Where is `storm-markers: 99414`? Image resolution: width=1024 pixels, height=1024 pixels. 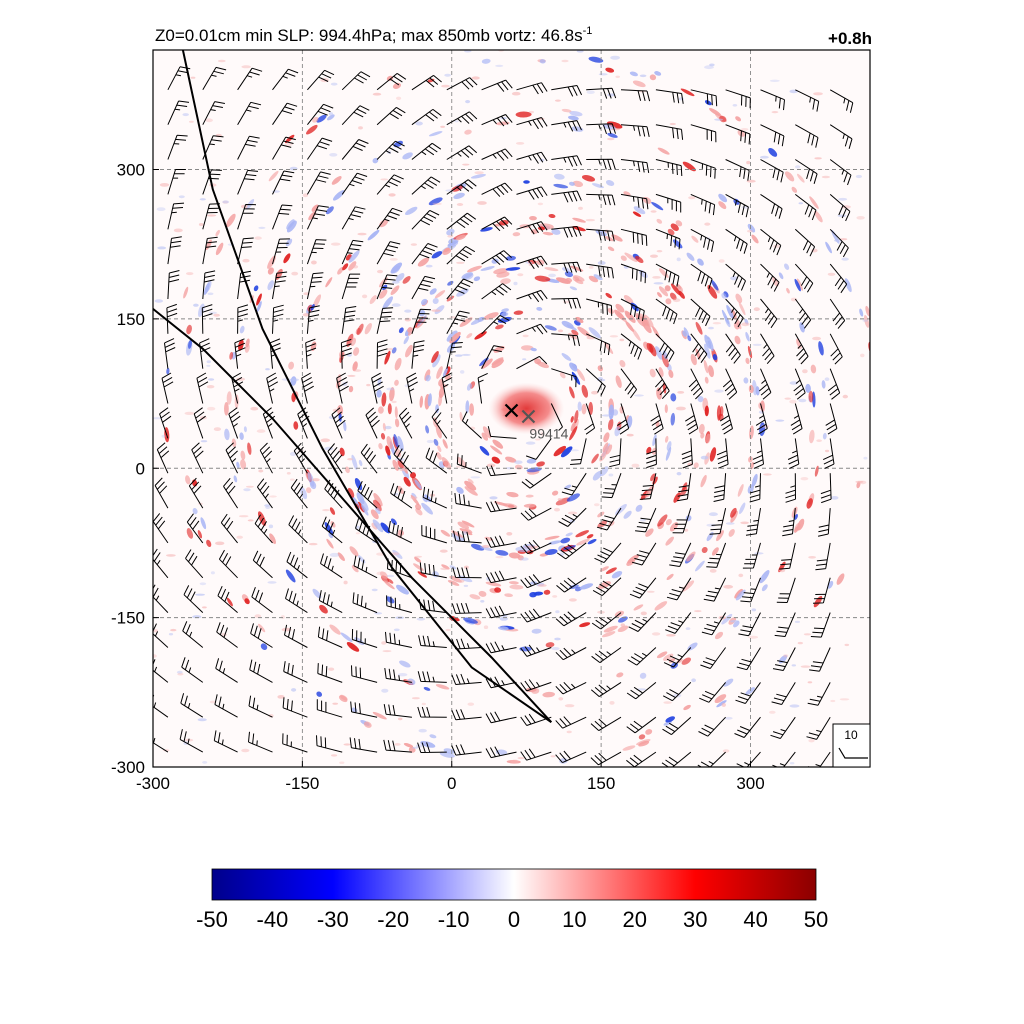 storm-markers: 99414 is located at coordinates (536, 422).